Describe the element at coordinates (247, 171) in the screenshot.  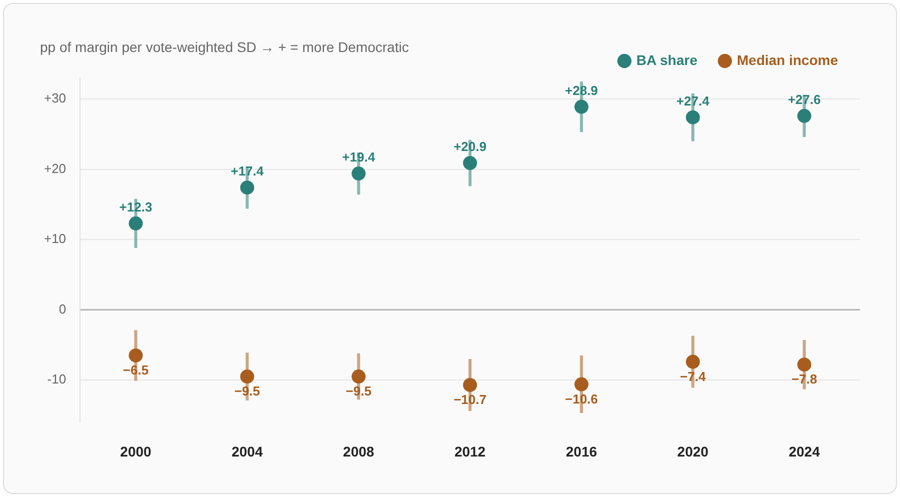
I see `data-label: +17.4` at that location.